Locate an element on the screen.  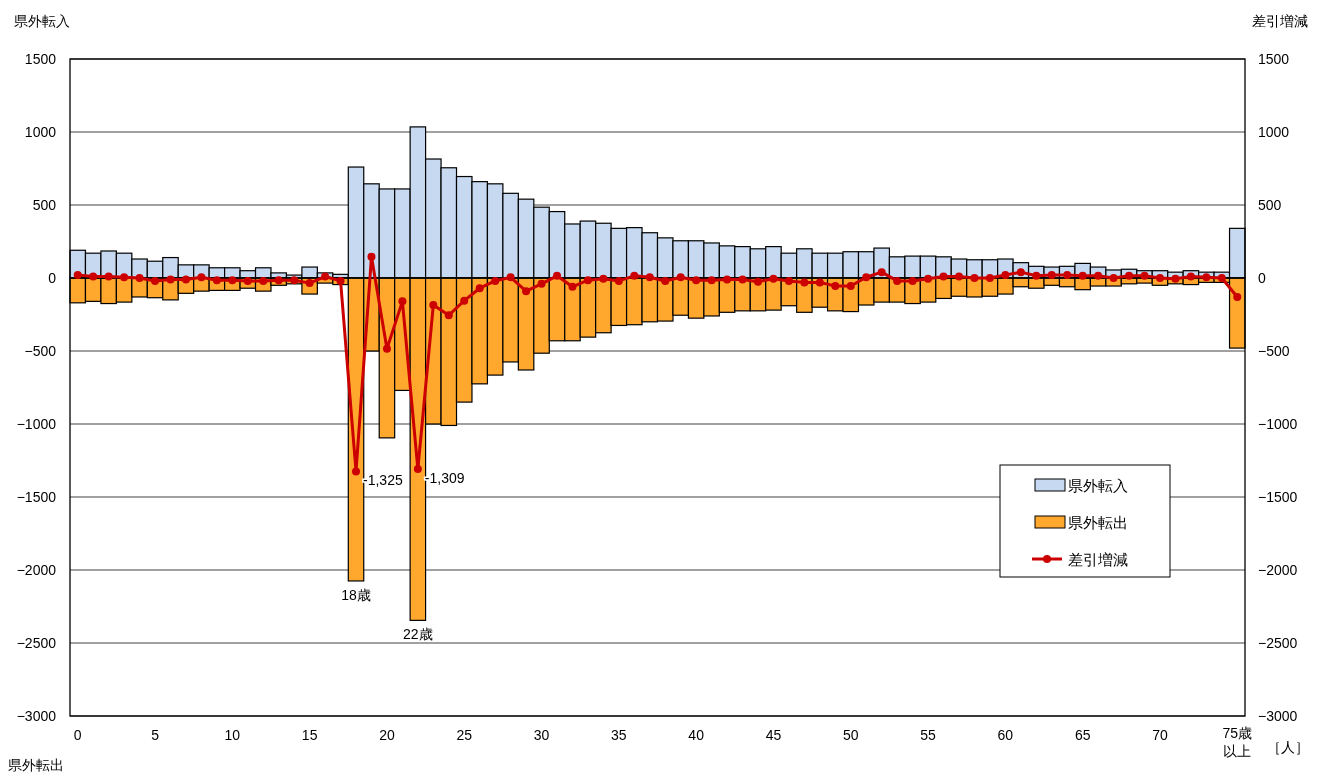
y2-tick-label: −1500 is located at coordinates (1278, 497).